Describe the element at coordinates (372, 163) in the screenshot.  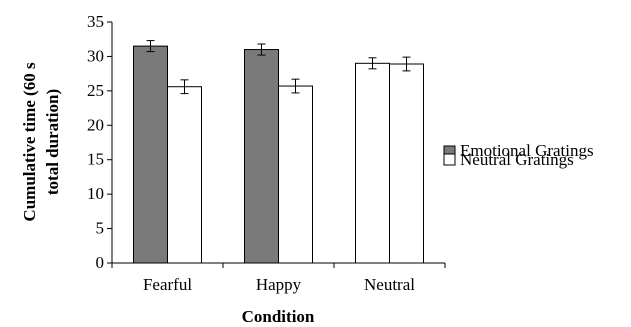
I see `bar-neutral-emotional-gratings` at that location.